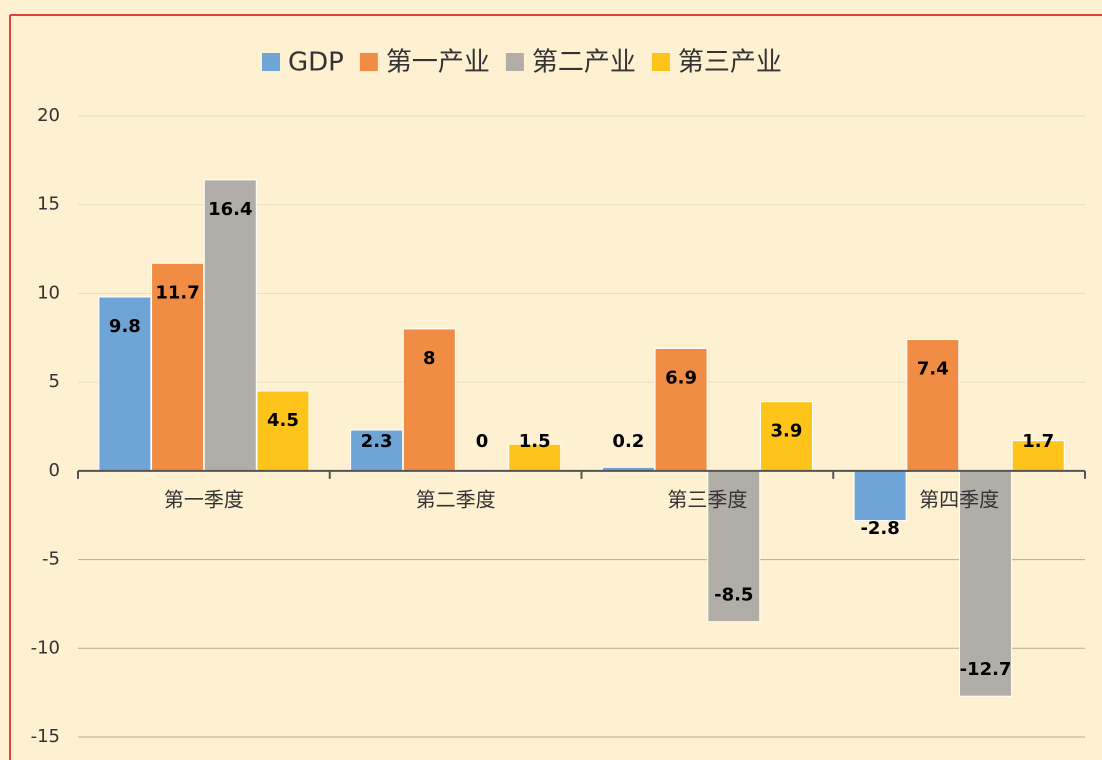 The height and width of the screenshot is (760, 1102). Describe the element at coordinates (681, 377) in the screenshot. I see `value-label: 6.9` at that location.